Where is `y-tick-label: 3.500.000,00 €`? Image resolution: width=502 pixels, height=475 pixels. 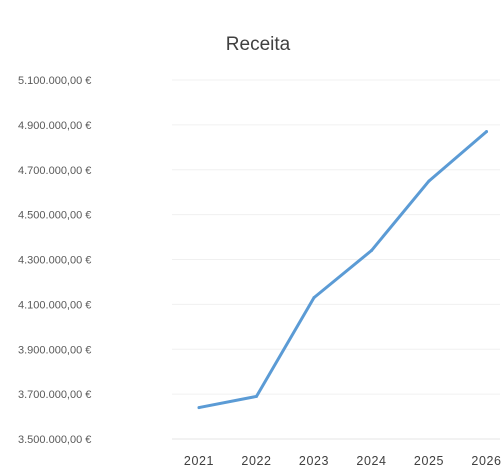
y-tick-label: 3.500.000,00 € is located at coordinates (54, 440).